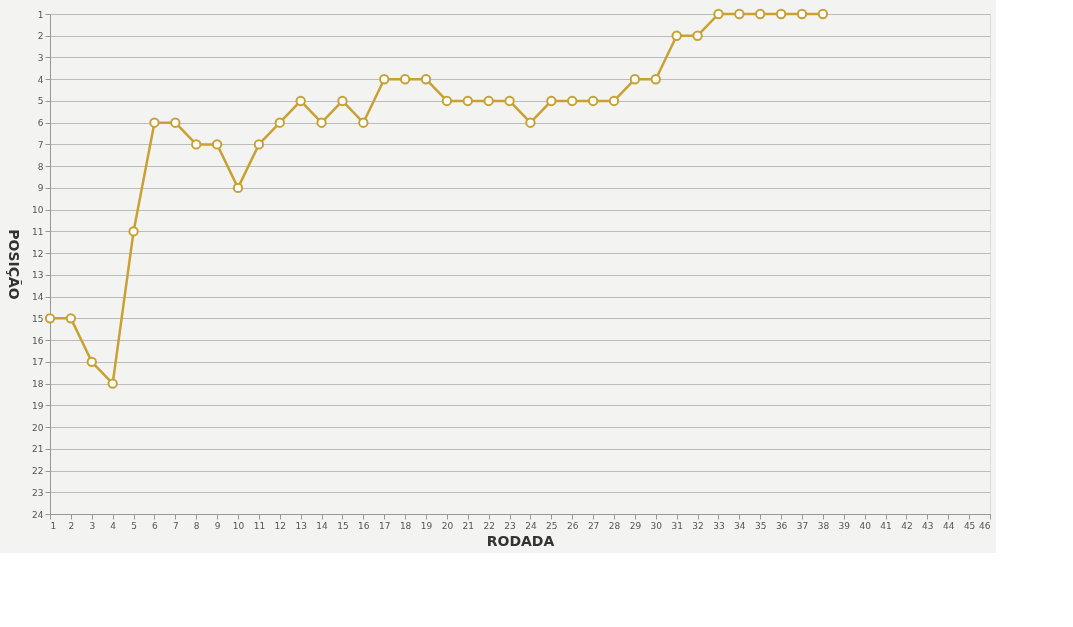  What do you see at coordinates (781, 525) in the screenshot?
I see `x-tick-label: 36` at bounding box center [781, 525].